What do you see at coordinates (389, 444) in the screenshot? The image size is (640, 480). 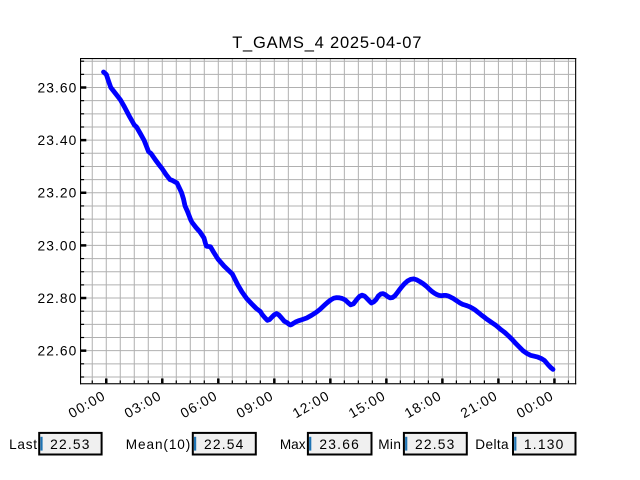 I see `svg-text: Min` at bounding box center [389, 444].